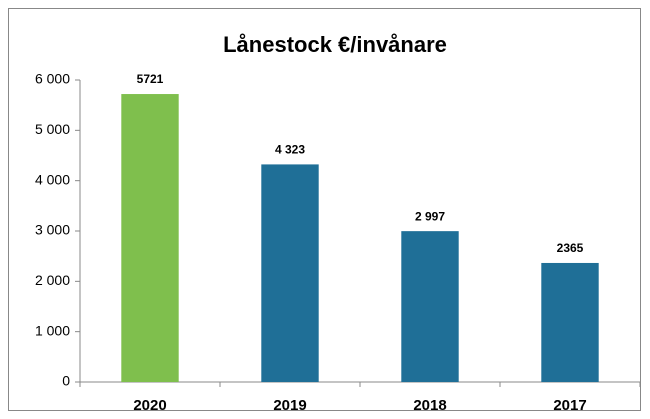 The width and height of the screenshot is (650, 419). Describe the element at coordinates (429, 405) in the screenshot. I see `x-tick-label: 2018` at that location.